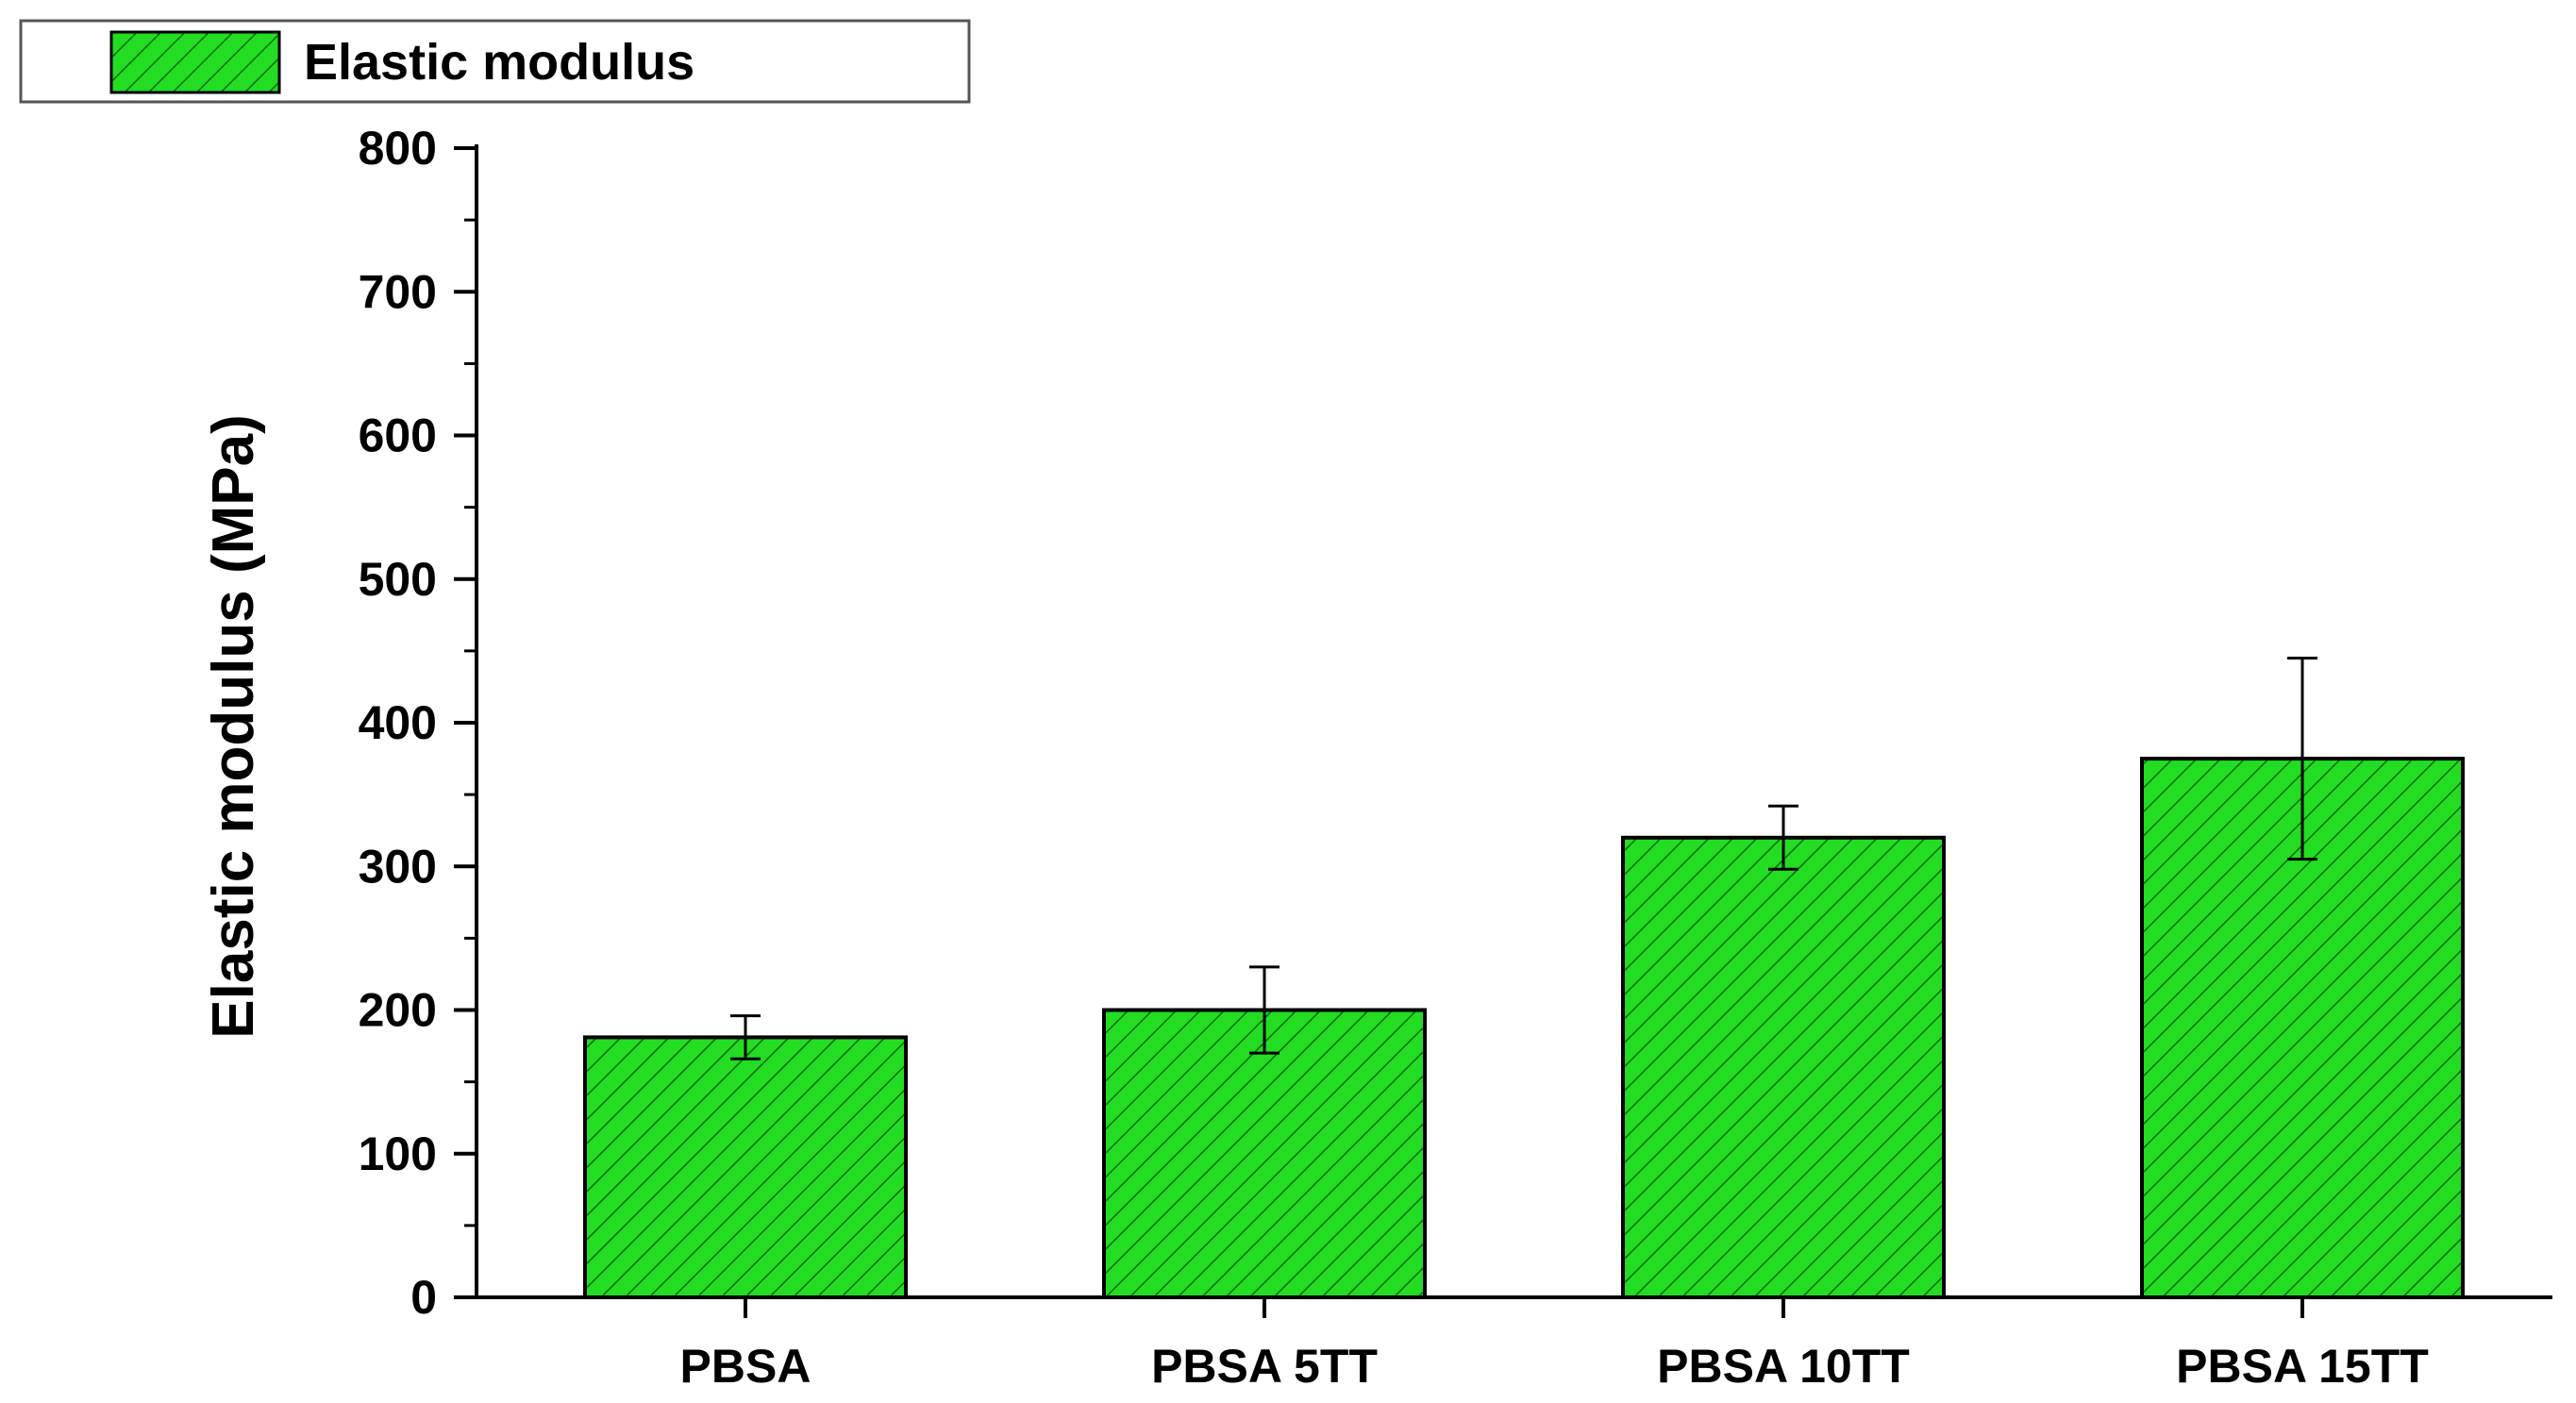 The image size is (2576, 1403). Describe the element at coordinates (1554, 1366) in the screenshot. I see `x-tick-labels: PBSA PBSA 5TT PBSA 10TT PBSA 15TT` at that location.